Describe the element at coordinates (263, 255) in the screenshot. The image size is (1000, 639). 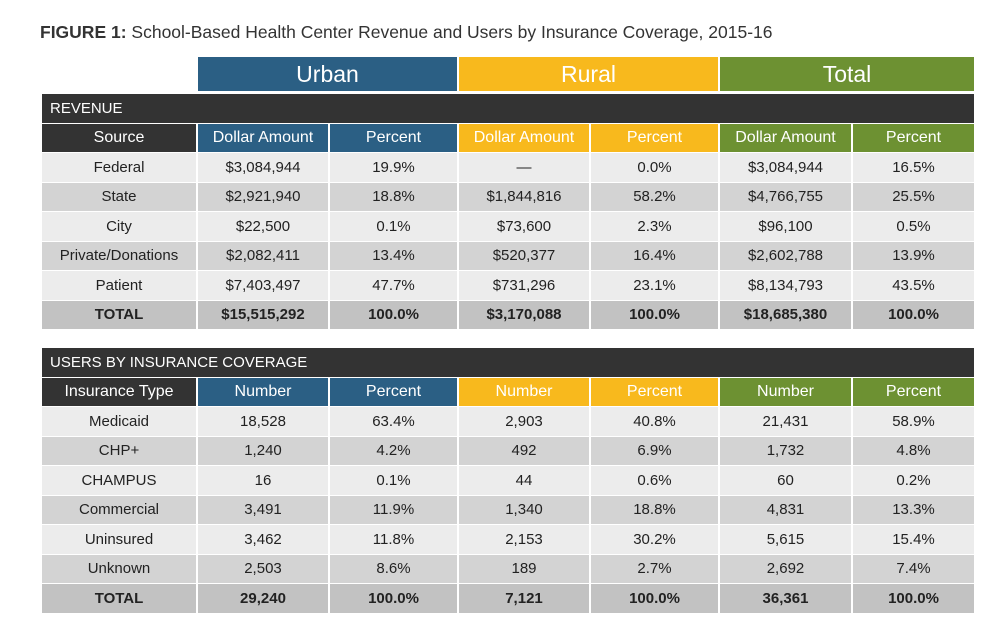
I see `table-cell: $2,082,411` at that location.